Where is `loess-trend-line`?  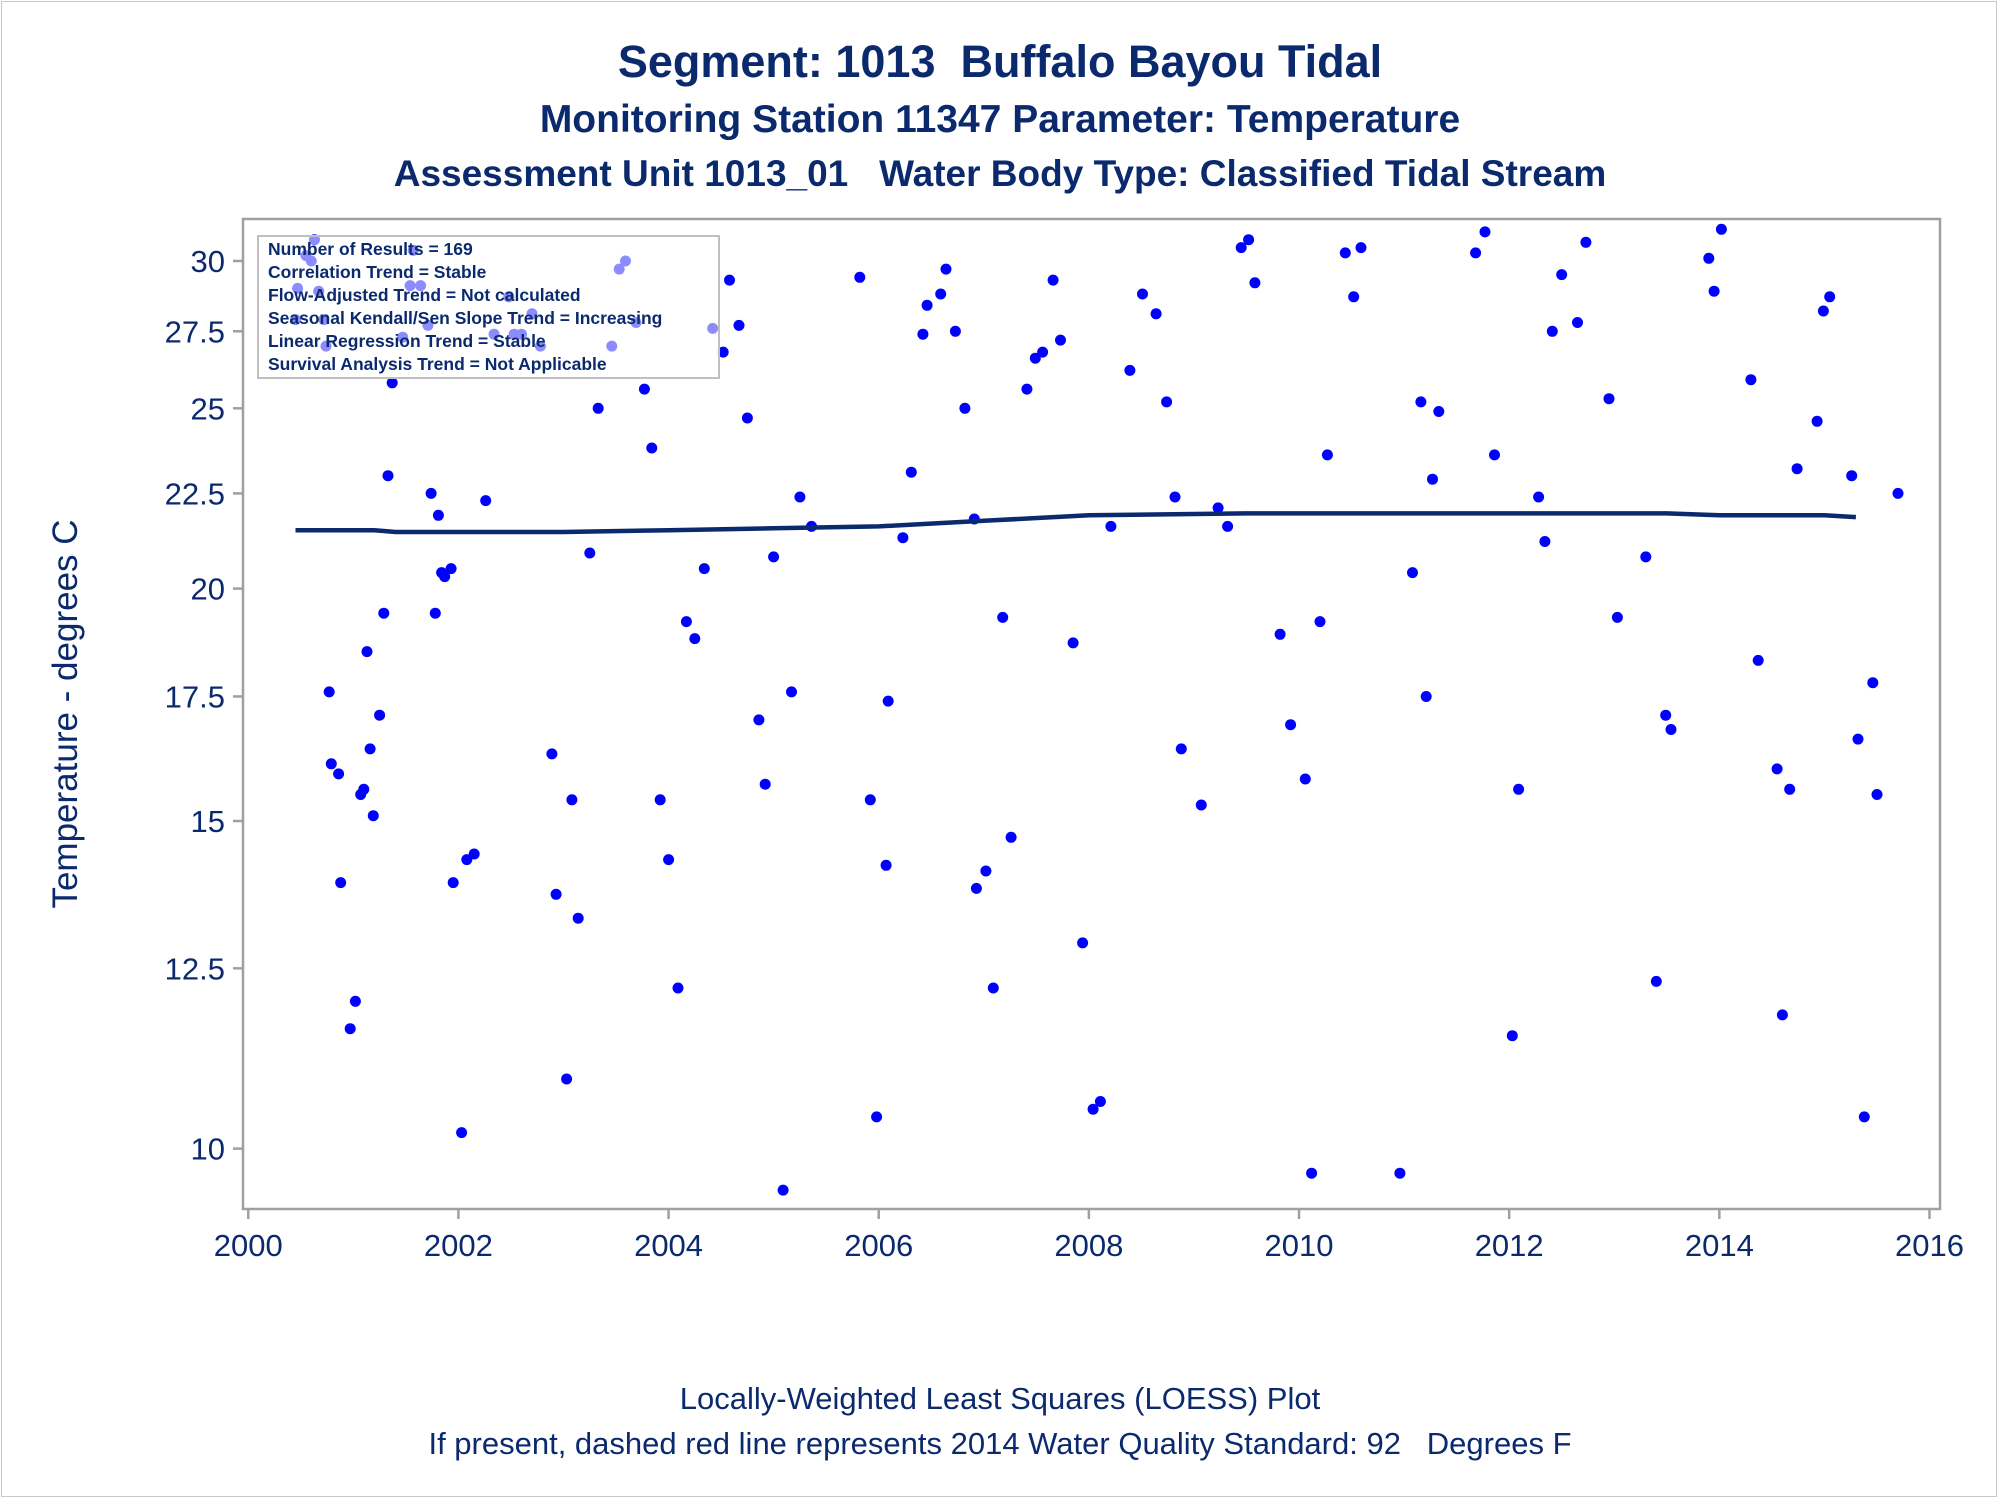 loess-trend-line is located at coordinates (1076, 523).